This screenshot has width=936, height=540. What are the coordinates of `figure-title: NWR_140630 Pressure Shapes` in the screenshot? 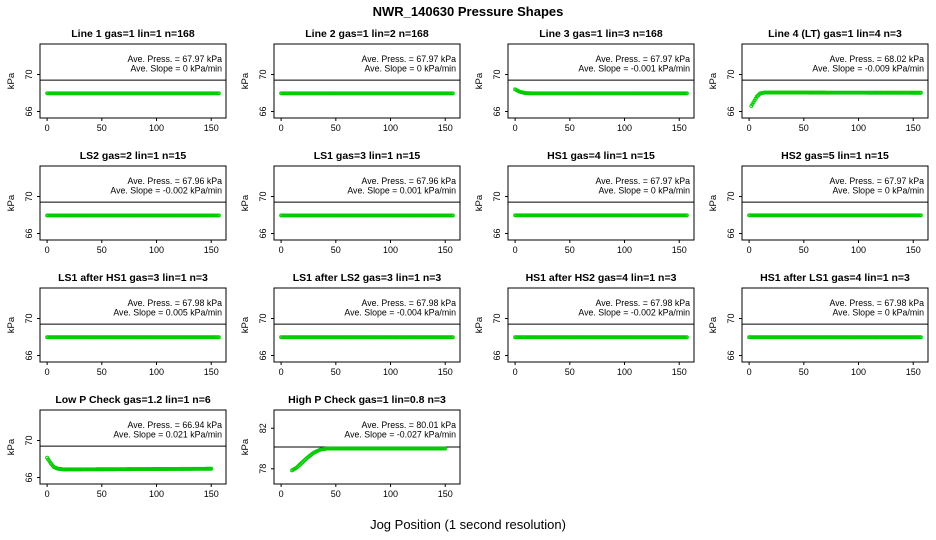 It's located at (468, 11).